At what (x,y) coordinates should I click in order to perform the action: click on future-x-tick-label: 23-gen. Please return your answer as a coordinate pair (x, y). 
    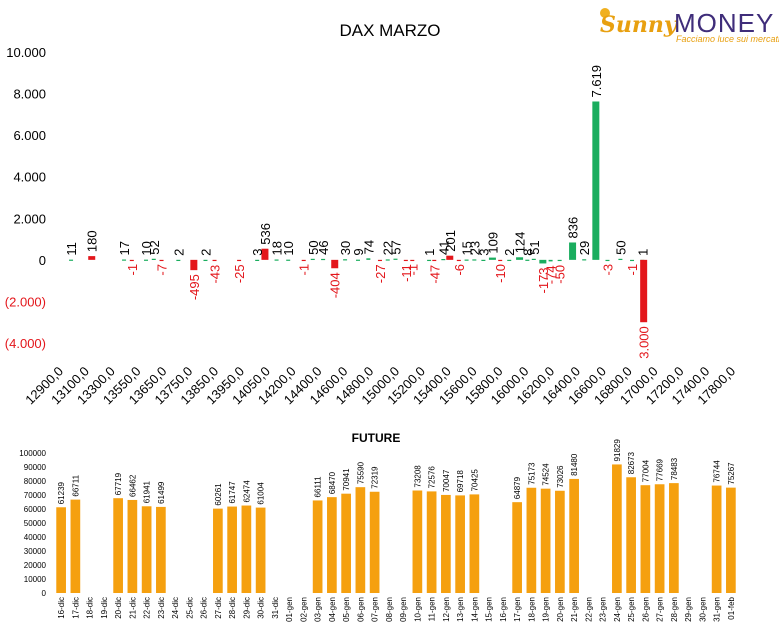
    Looking at the image, I should click on (603, 609).